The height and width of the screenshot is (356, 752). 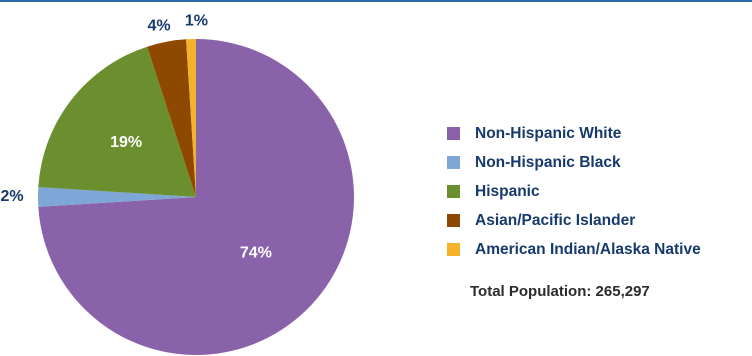 I want to click on slice-label-non-hispanic-black: 2%, so click(x=11, y=196).